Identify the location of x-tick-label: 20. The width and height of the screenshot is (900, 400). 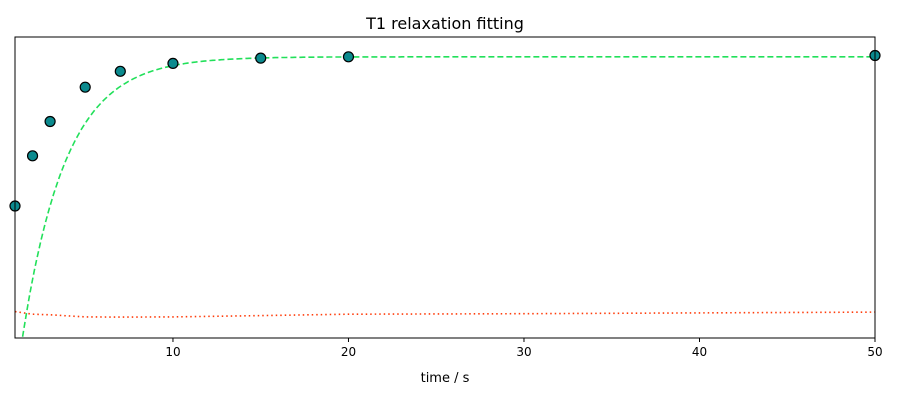
(348, 352).